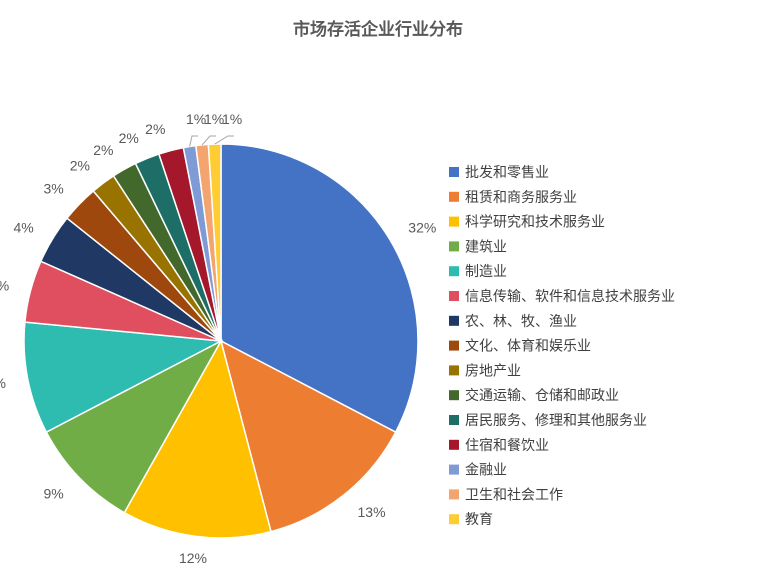 The height and width of the screenshot is (586, 757). I want to click on legend-label: 农、林、牧、渔业, so click(521, 322).